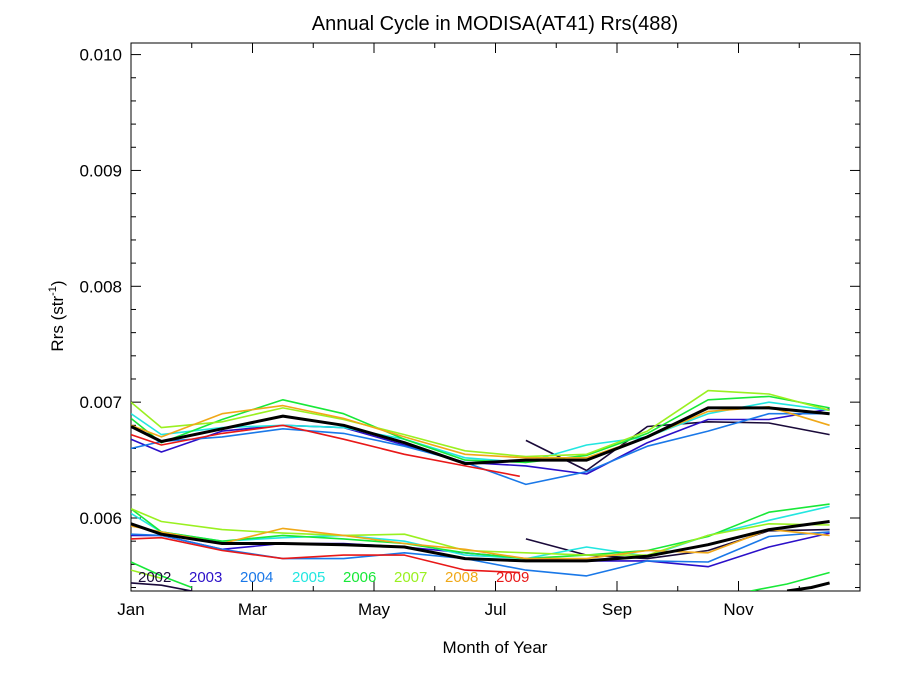 The image size is (900, 675). What do you see at coordinates (308, 577) in the screenshot?
I see `legend-entry-2005: 2005` at bounding box center [308, 577].